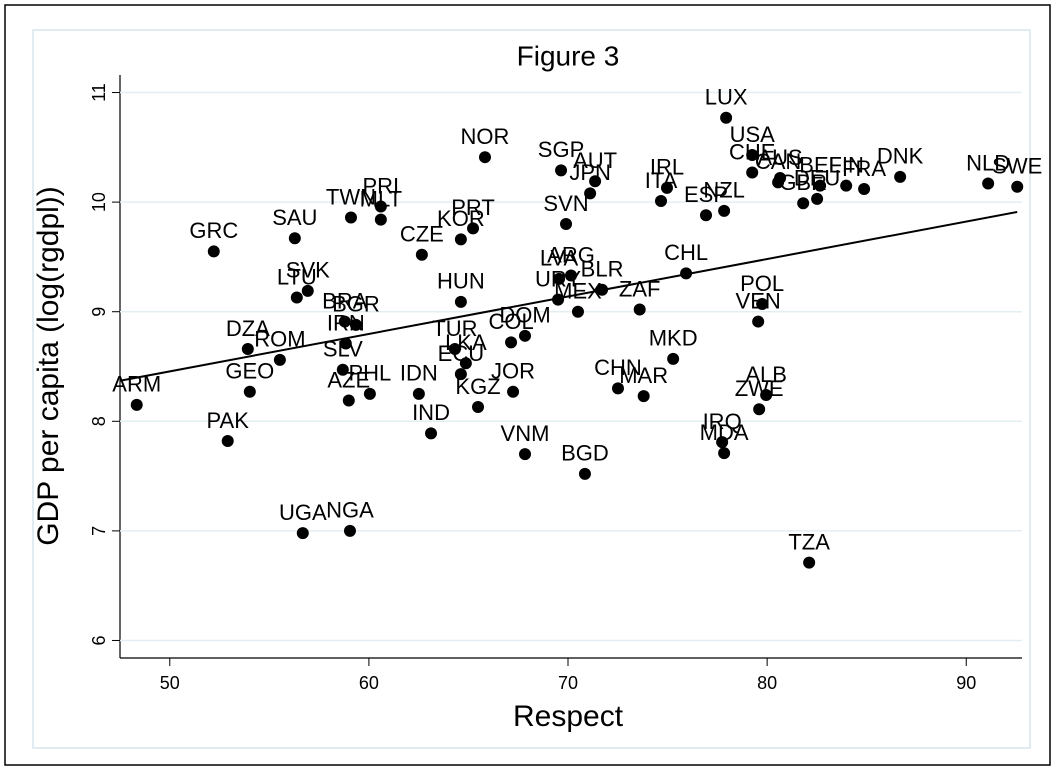 Image resolution: width=1056 pixels, height=776 pixels. What do you see at coordinates (1017, 166) in the screenshot?
I see `point-label: SWE` at bounding box center [1017, 166].